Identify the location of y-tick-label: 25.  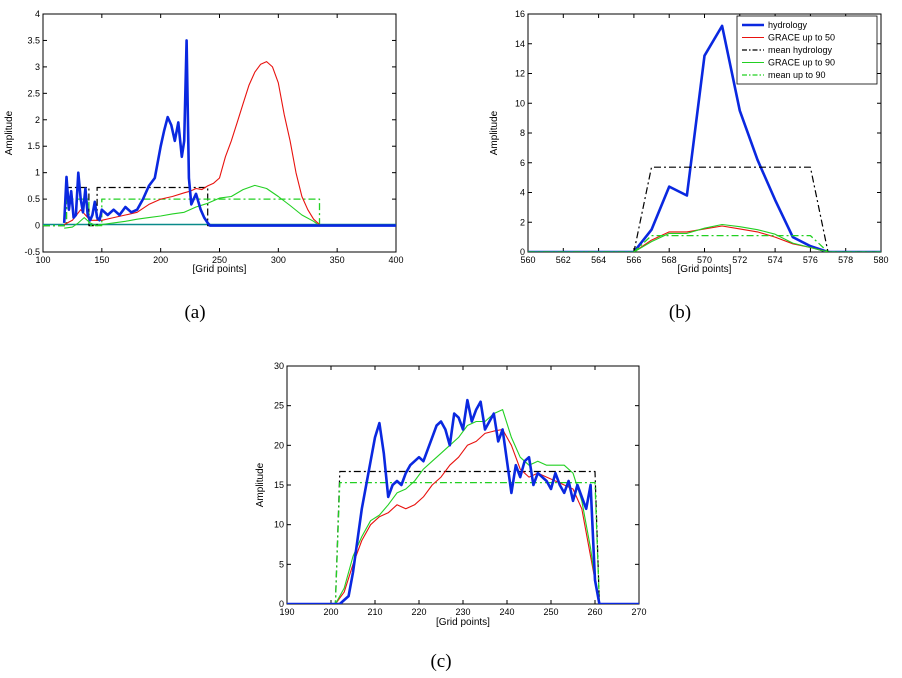
(279, 406).